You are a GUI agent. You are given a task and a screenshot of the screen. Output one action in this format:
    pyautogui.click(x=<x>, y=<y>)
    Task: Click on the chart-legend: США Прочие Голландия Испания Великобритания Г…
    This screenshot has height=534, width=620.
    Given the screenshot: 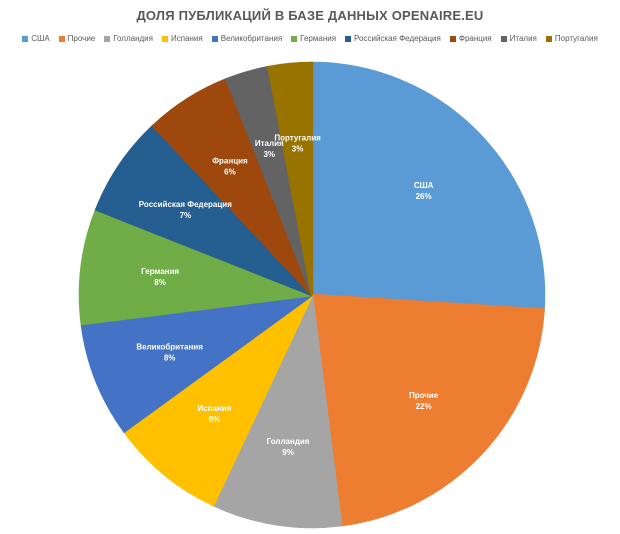 What is the action you would take?
    pyautogui.click(x=310, y=38)
    